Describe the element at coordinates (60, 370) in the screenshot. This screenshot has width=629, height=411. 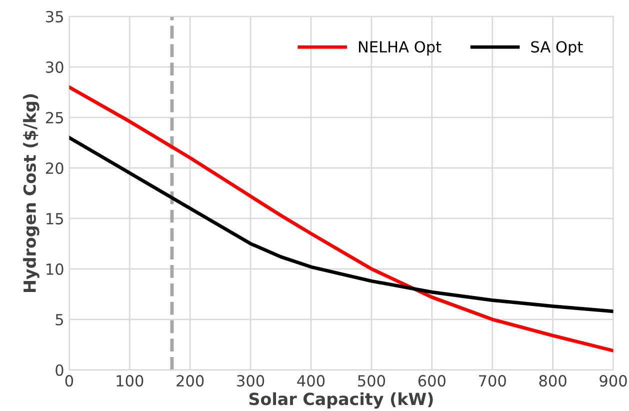
I see `y-tick-label: 0` at that location.